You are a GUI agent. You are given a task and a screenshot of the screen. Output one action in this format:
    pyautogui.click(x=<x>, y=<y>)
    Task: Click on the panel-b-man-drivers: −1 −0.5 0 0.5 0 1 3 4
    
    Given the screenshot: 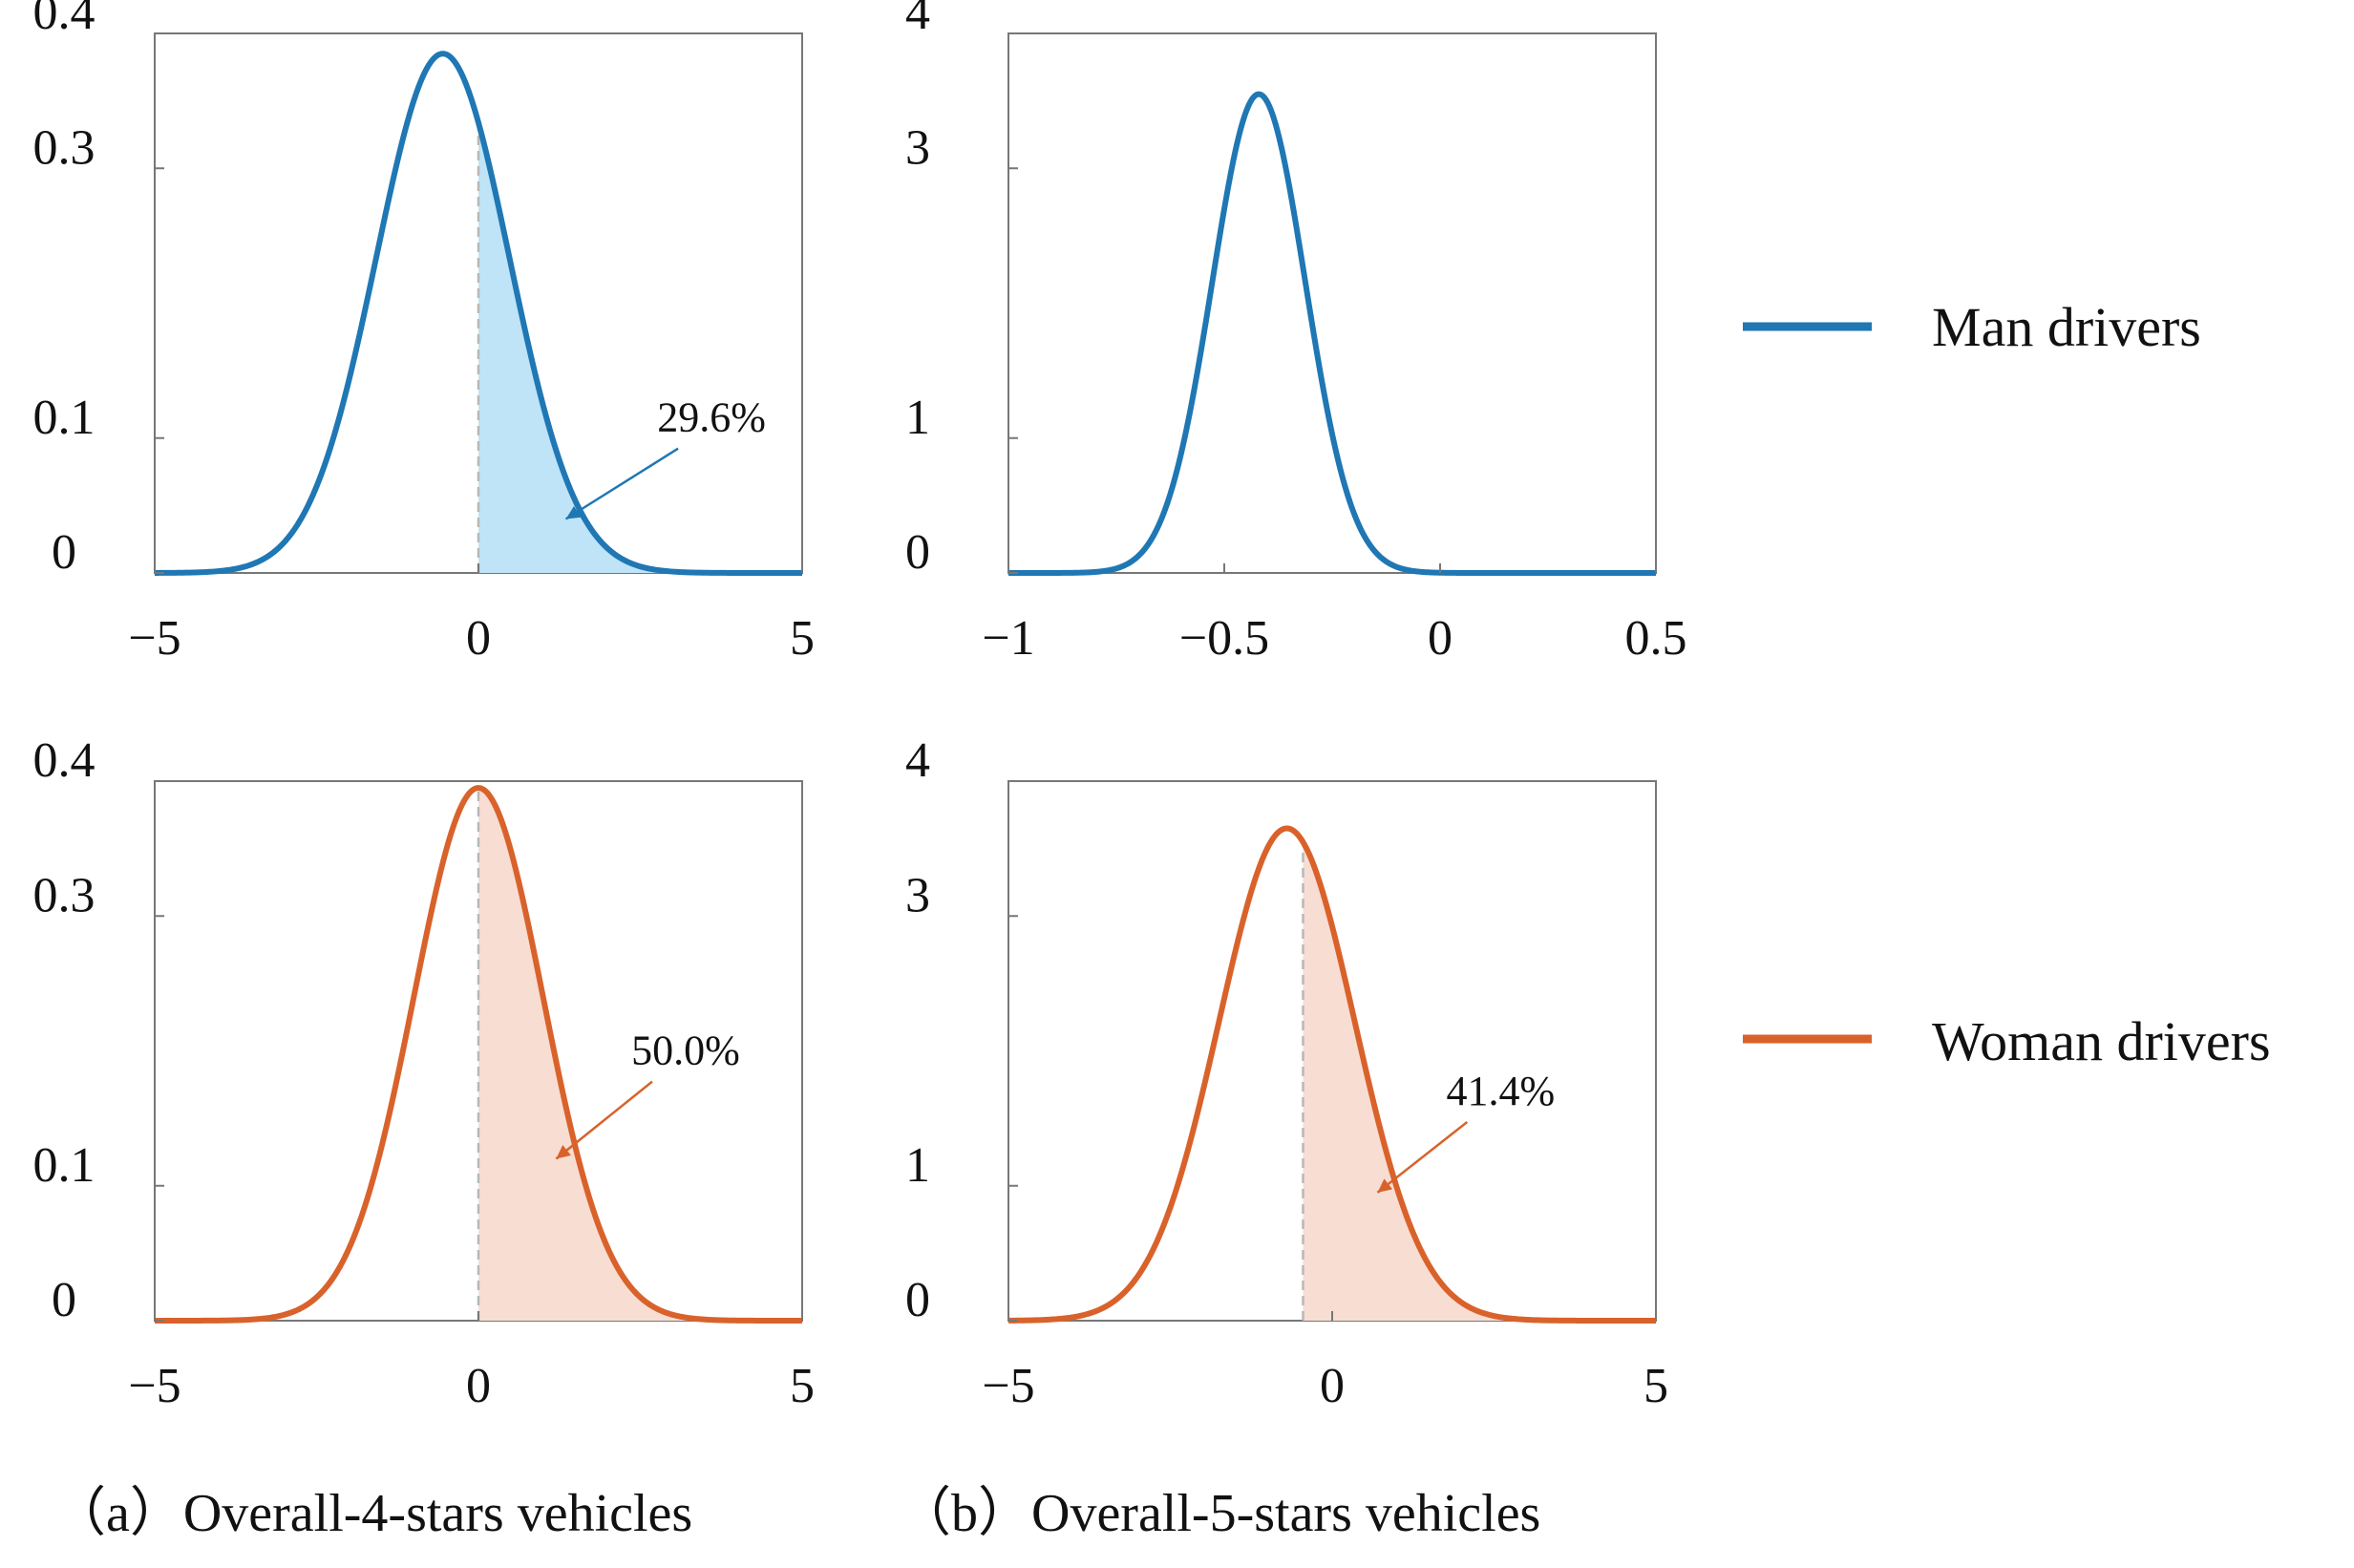 What is the action you would take?
    pyautogui.click(x=1296, y=333)
    